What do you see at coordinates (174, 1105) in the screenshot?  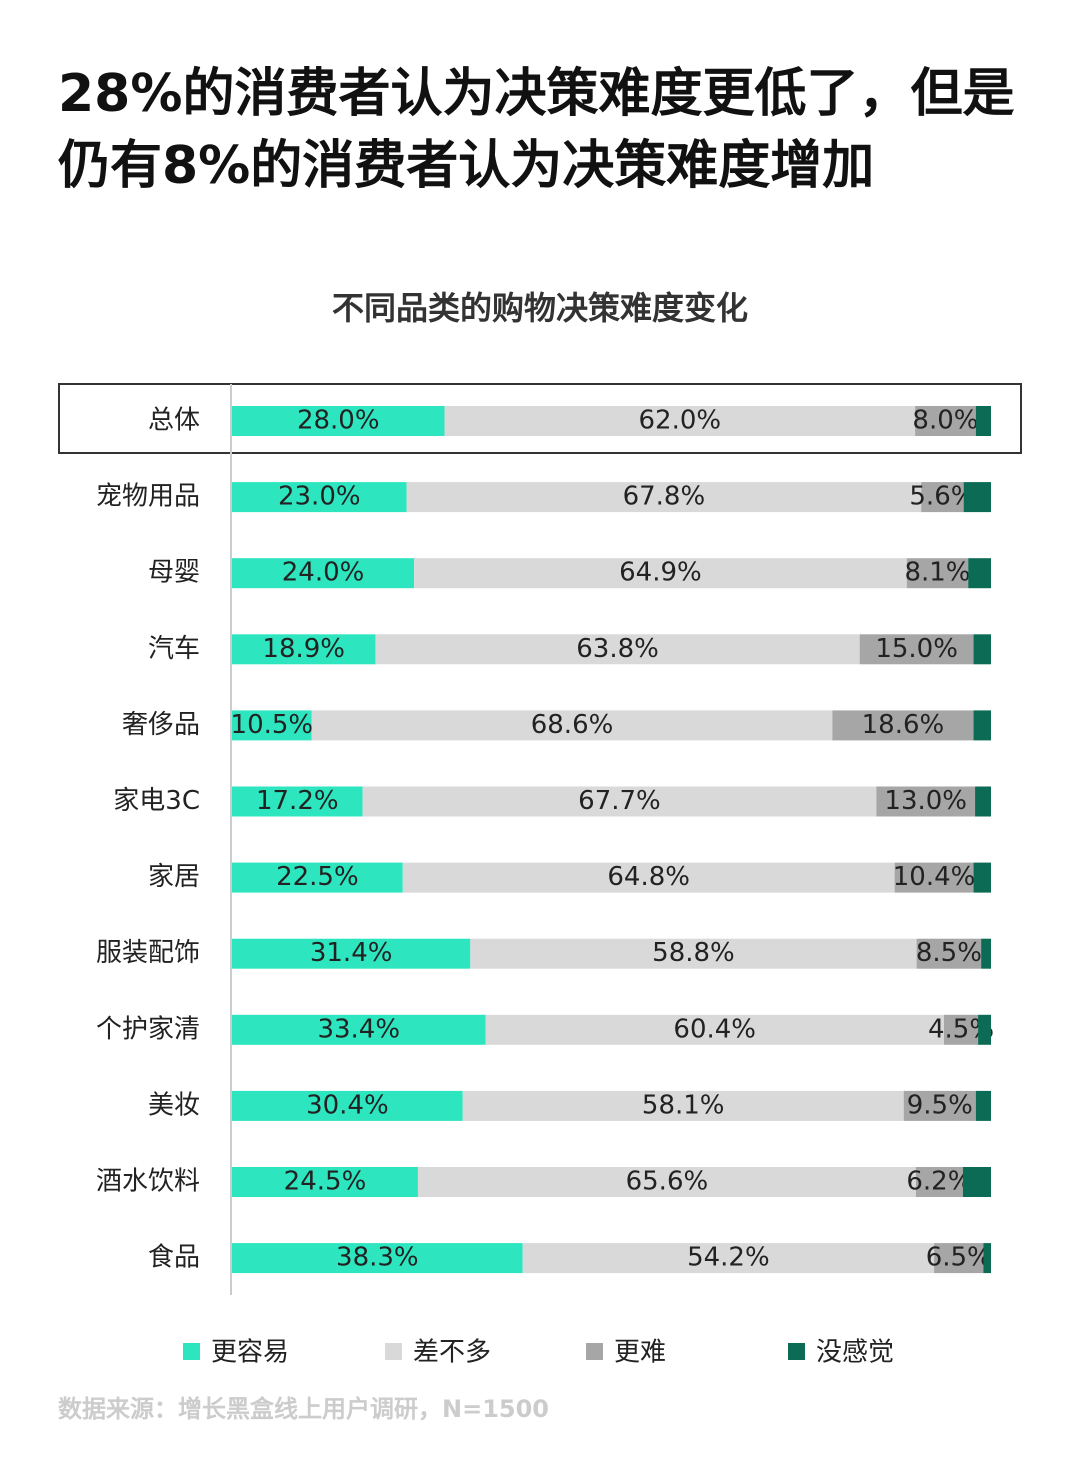 I see `category-label: 美妆` at bounding box center [174, 1105].